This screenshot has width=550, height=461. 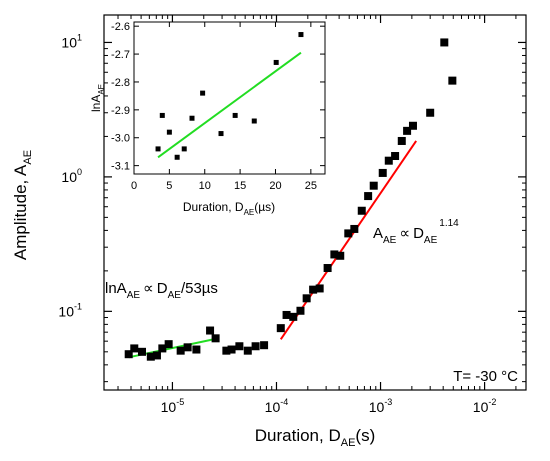 What do you see at coordinates (120, 139) in the screenshot?
I see `inset-y-tick-label: -3.0` at bounding box center [120, 139].